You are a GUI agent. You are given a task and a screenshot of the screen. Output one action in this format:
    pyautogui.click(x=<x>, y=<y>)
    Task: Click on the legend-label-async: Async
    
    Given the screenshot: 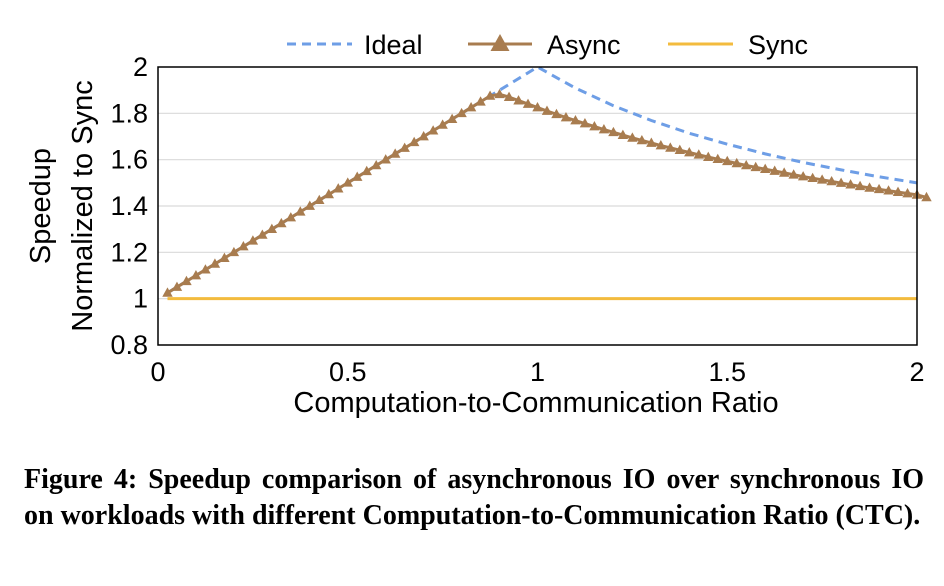 What is the action you would take?
    pyautogui.click(x=584, y=45)
    